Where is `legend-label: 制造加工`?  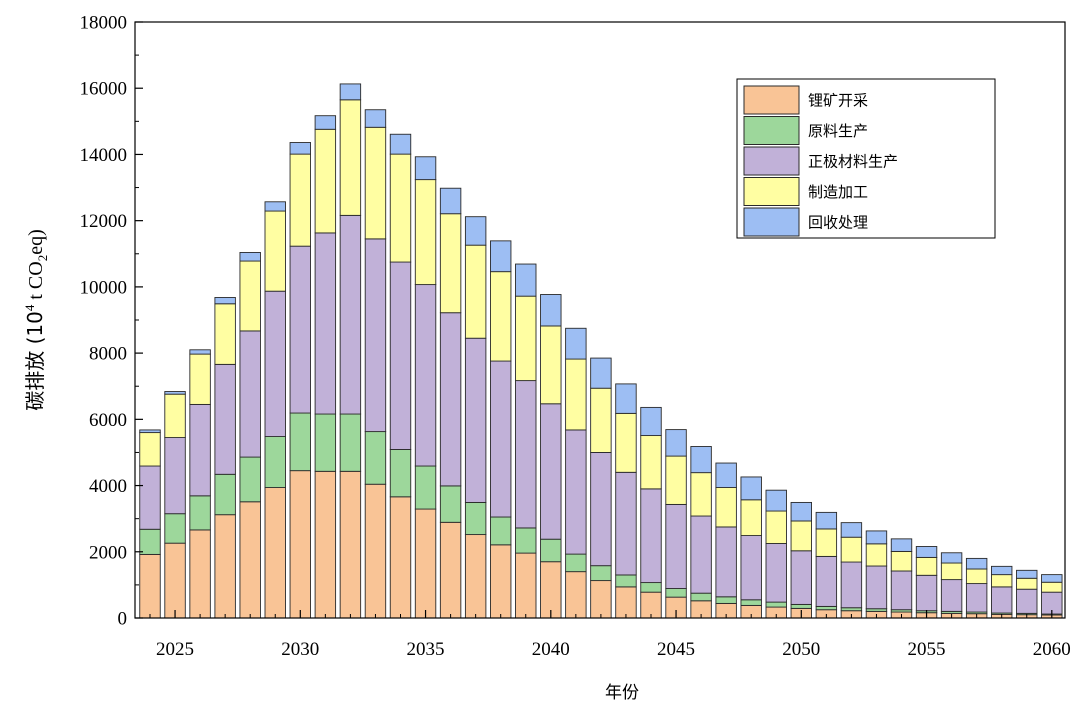
legend-label: 制造加工 is located at coordinates (838, 192).